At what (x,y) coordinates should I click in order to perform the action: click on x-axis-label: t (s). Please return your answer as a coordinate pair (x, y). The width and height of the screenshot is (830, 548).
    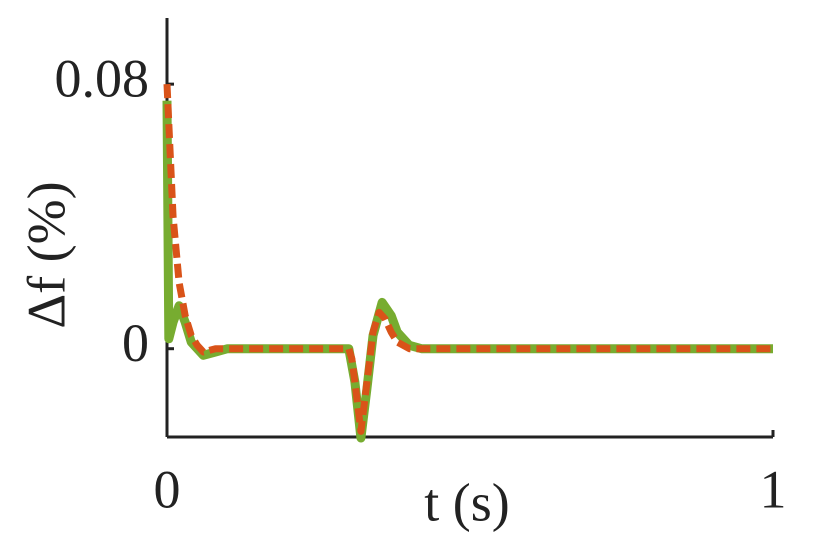
    Looking at the image, I should click on (466, 502).